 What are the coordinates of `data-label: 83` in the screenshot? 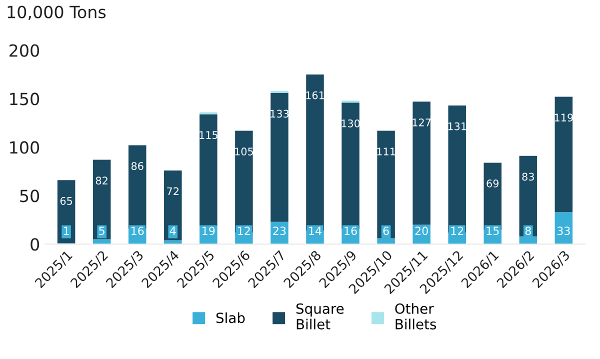 It's located at (528, 176).